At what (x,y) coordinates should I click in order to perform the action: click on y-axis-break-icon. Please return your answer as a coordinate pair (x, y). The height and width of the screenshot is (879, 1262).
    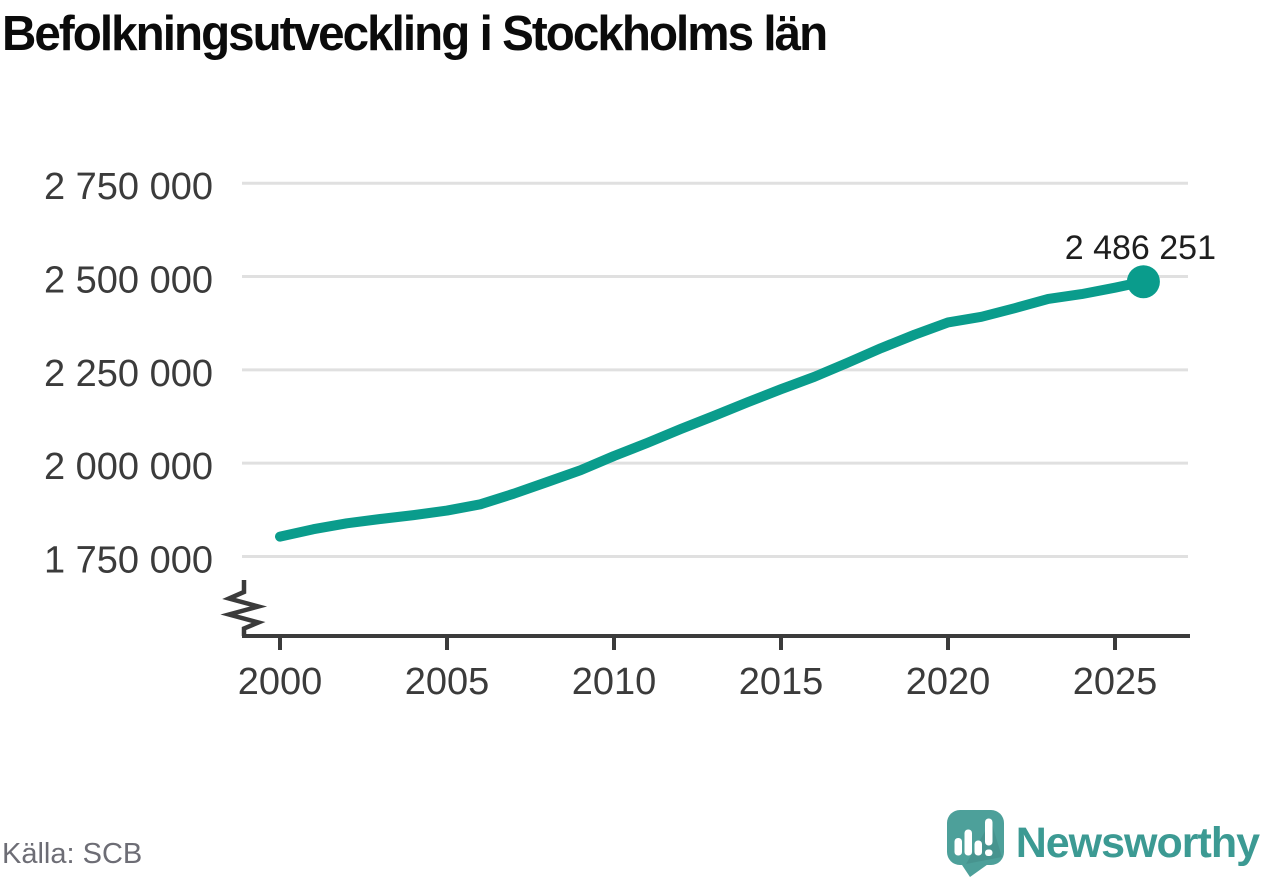
    Looking at the image, I should click on (244, 608).